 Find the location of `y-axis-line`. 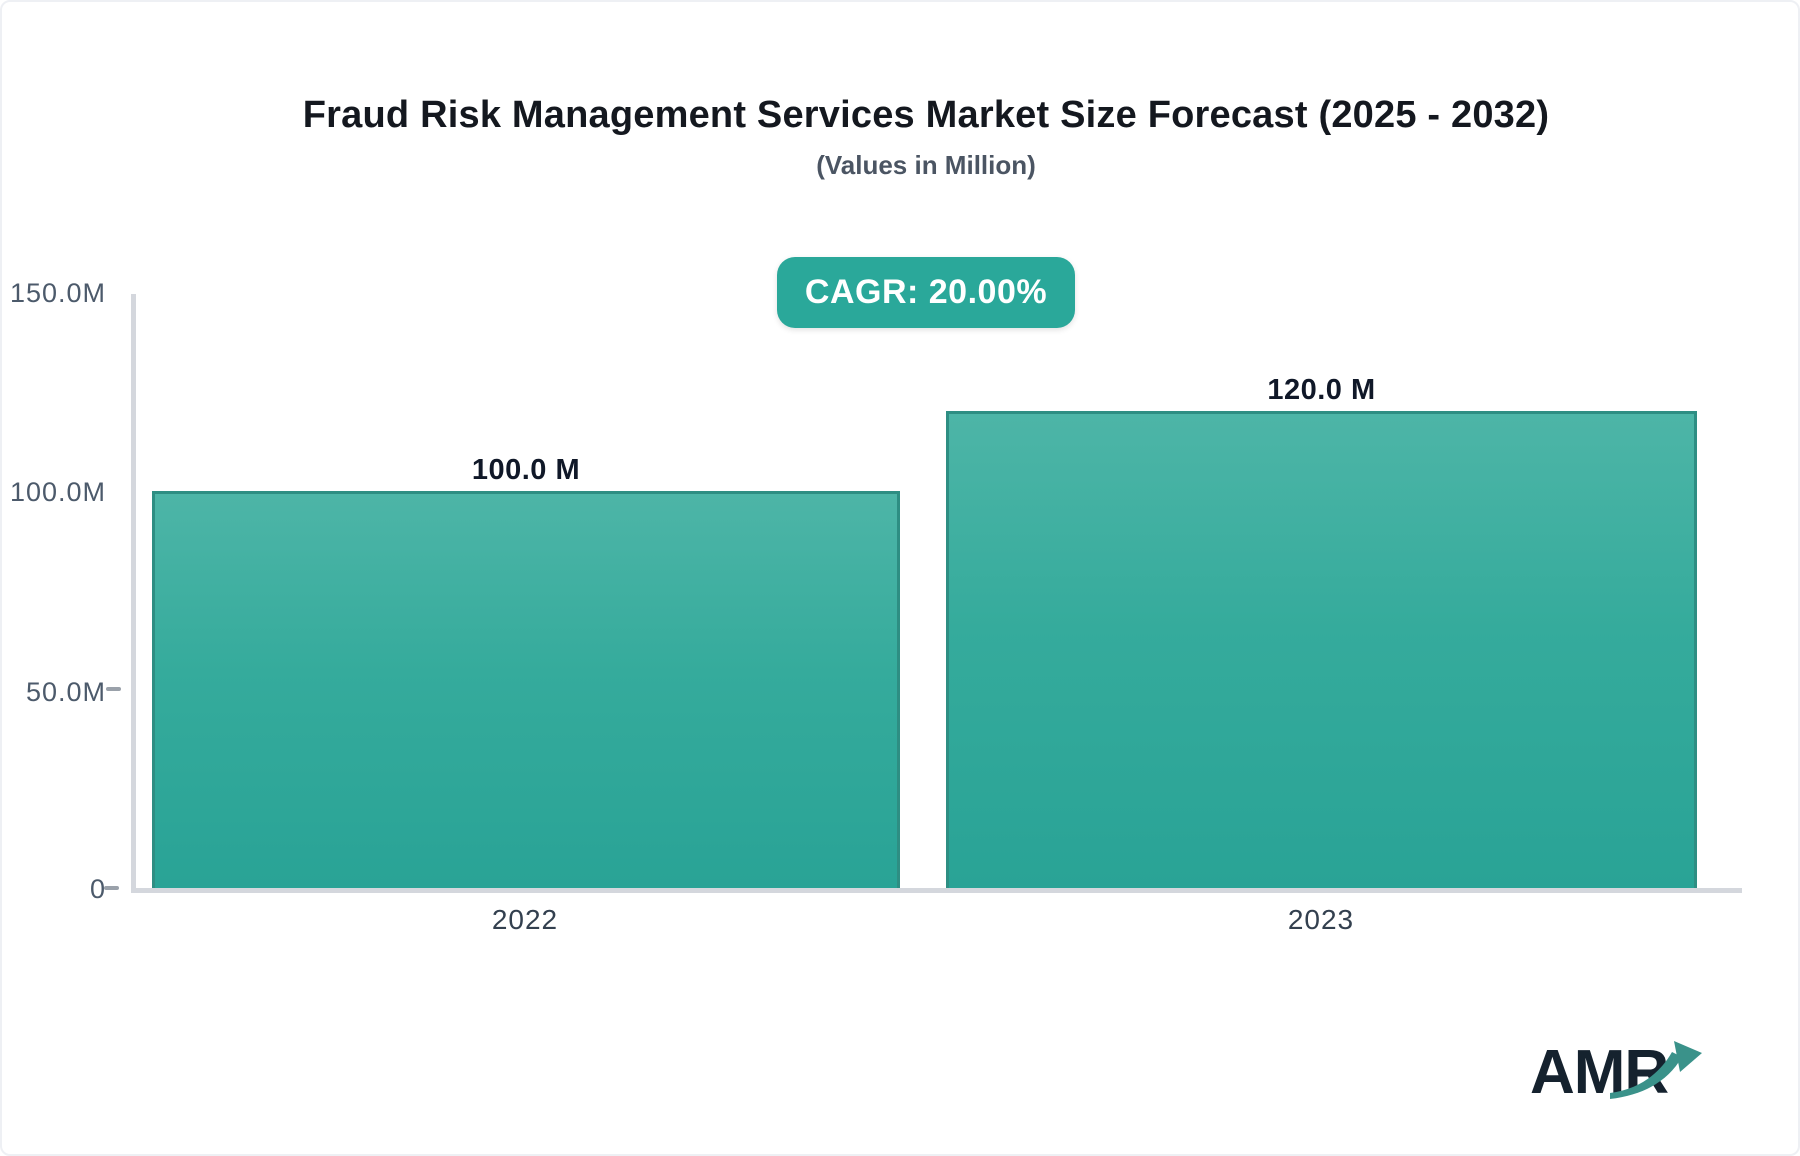

y-axis-line is located at coordinates (133, 593).